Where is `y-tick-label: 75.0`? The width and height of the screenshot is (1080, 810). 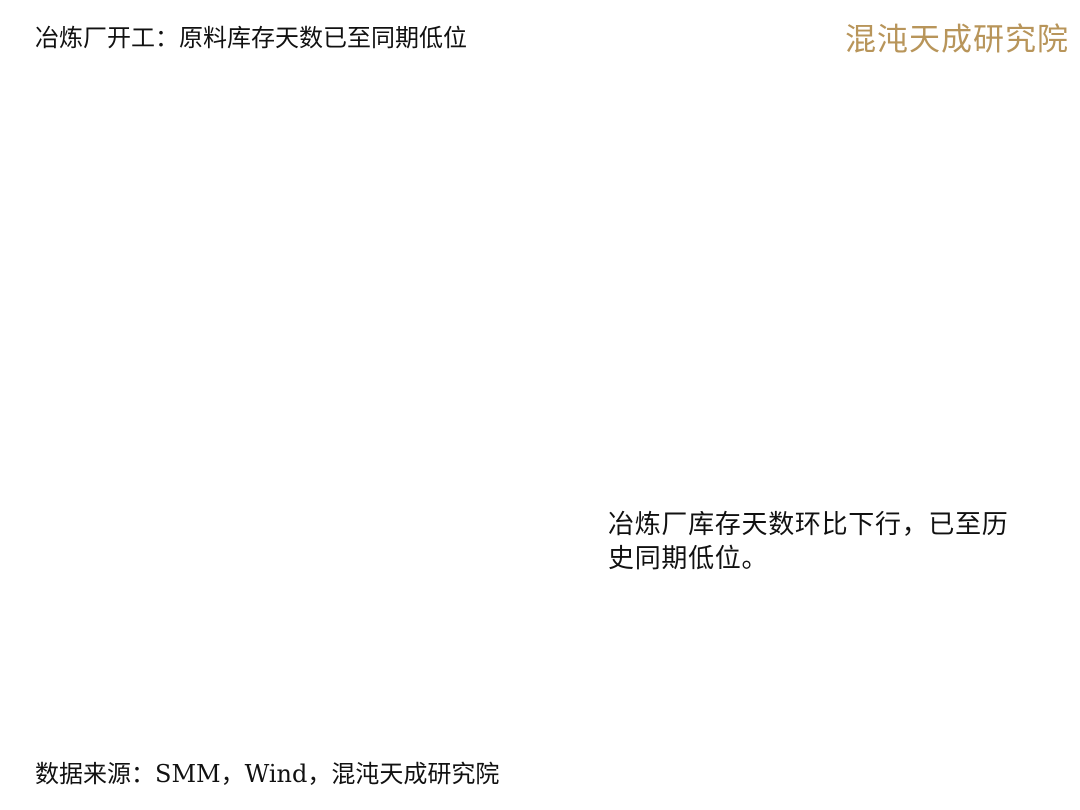
y-tick-label: 75.0 is located at coordinates (635, 242).